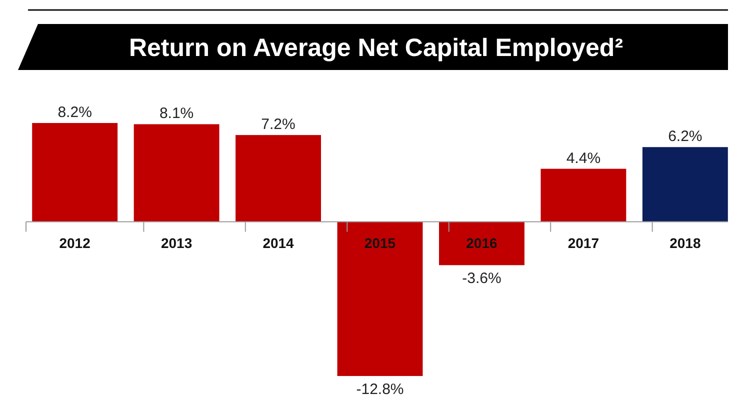 Image resolution: width=736 pixels, height=400 pixels. What do you see at coordinates (376, 48) in the screenshot?
I see `chart-title: Return on Average Net Capital Employed²` at bounding box center [376, 48].